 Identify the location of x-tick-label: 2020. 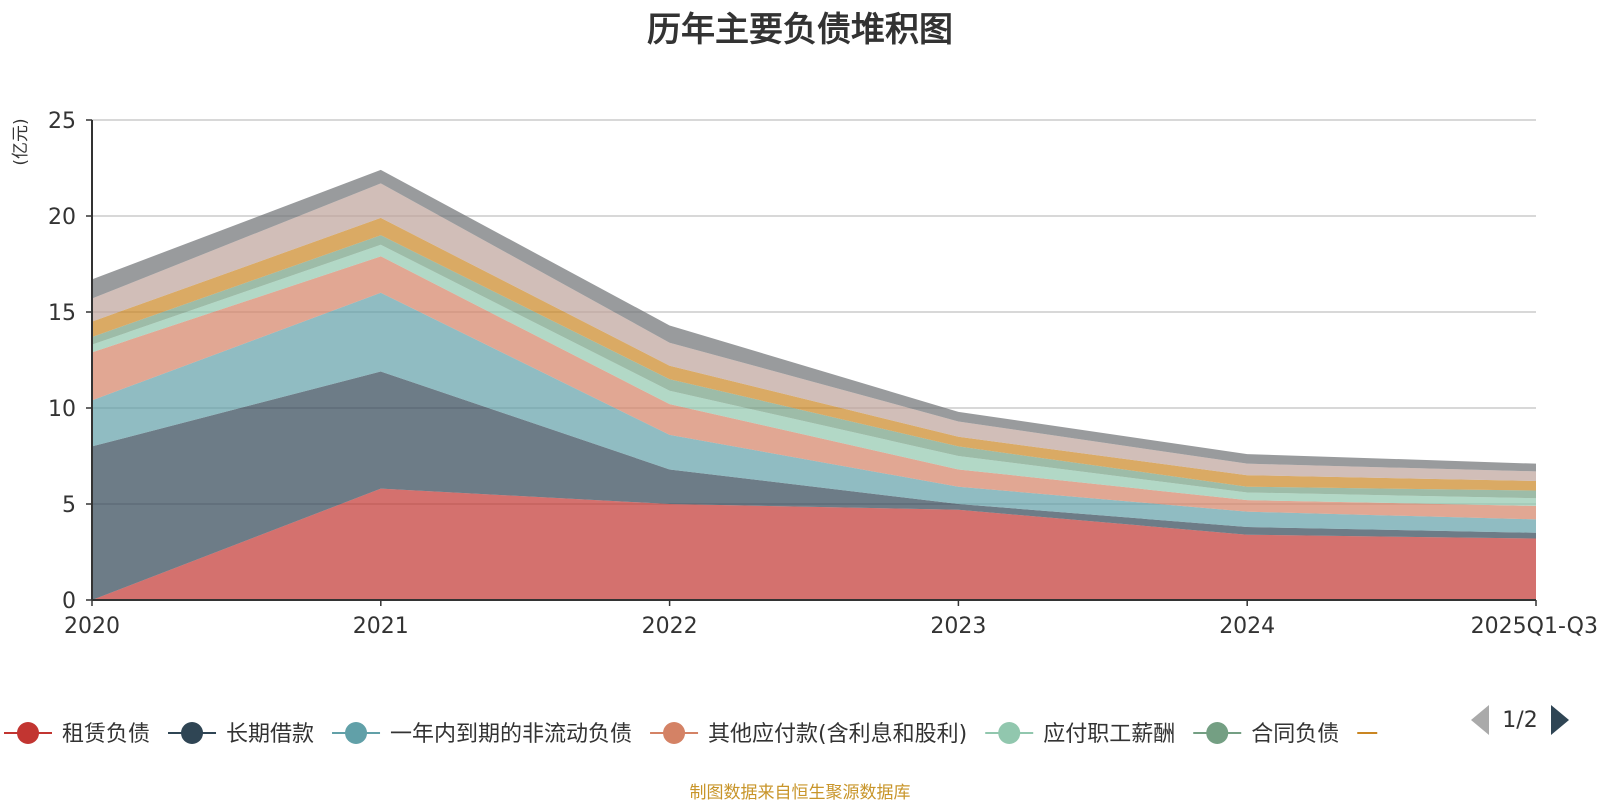
(92, 626).